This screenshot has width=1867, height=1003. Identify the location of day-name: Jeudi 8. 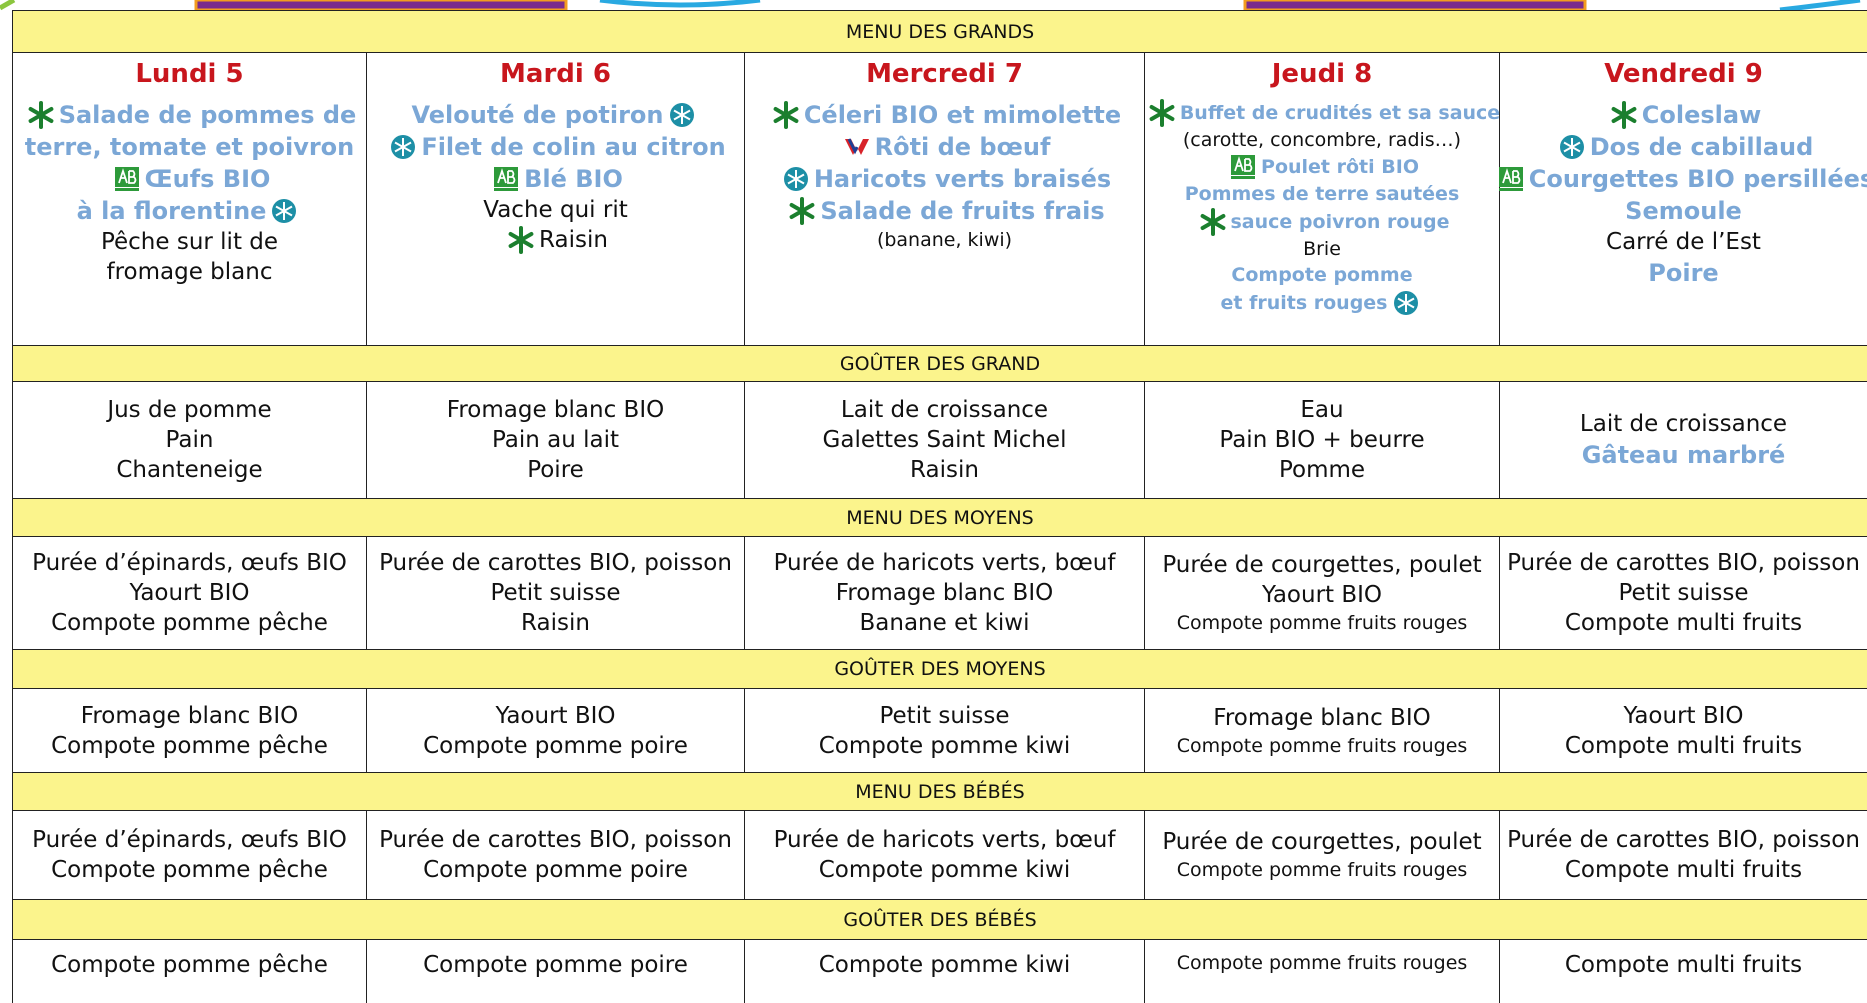
(1322, 74).